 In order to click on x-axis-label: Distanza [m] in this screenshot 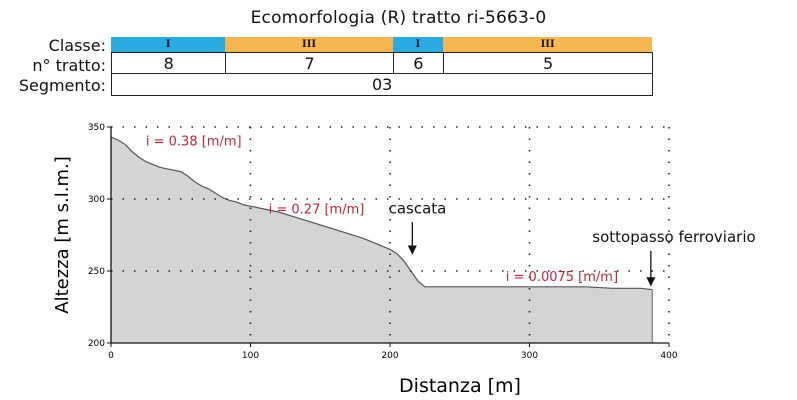, I will do `click(460, 386)`.